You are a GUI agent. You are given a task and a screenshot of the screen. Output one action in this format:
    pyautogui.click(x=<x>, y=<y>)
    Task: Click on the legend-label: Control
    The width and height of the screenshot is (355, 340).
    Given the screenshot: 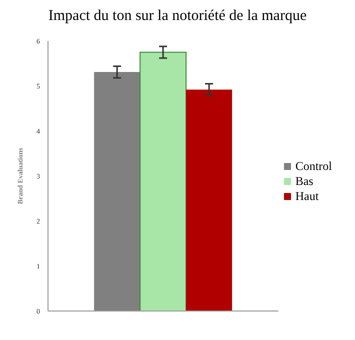 What is the action you would take?
    pyautogui.click(x=313, y=165)
    